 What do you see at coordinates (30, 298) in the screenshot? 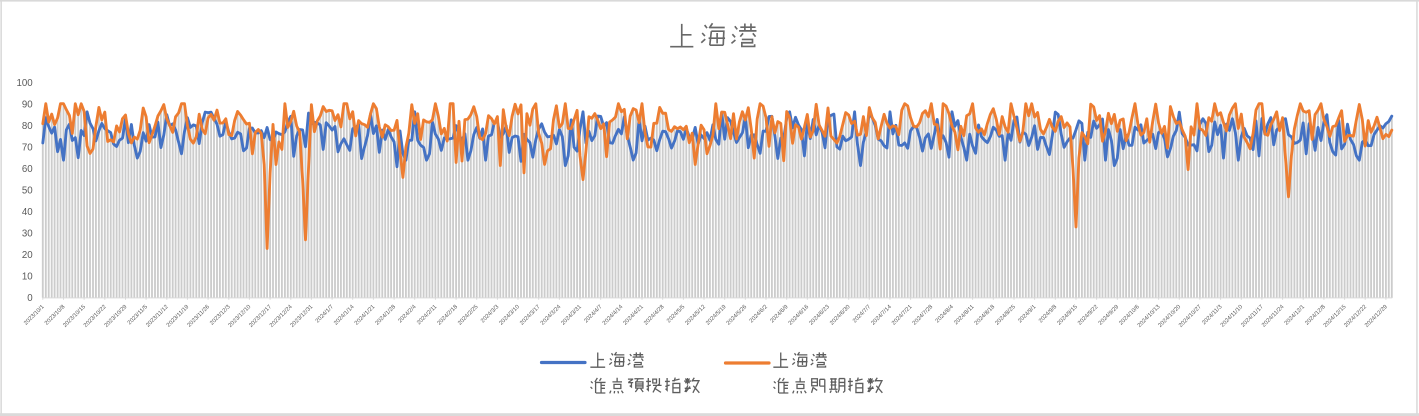
I see `svg-text: 0` at bounding box center [30, 298].